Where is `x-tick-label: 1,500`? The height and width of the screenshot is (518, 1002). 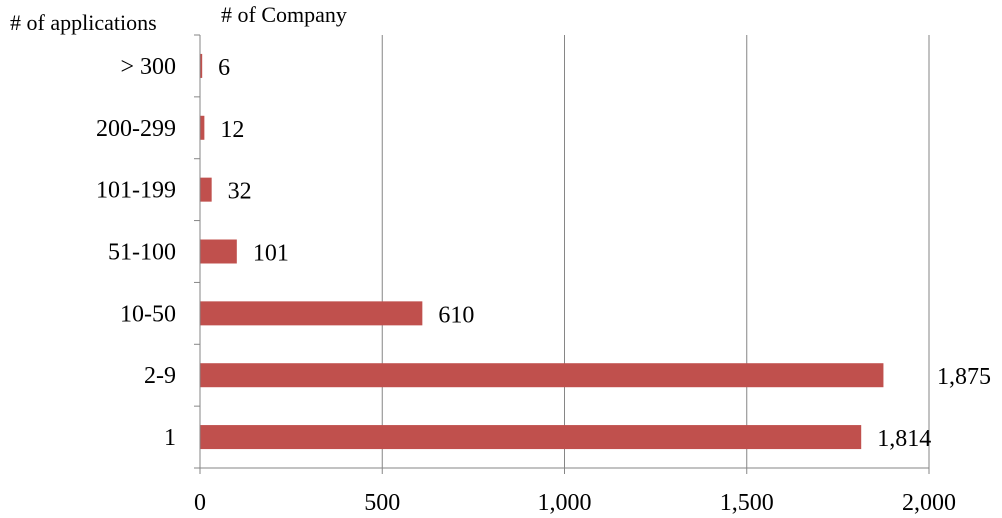
x-tick-label: 1,500 is located at coordinates (747, 503).